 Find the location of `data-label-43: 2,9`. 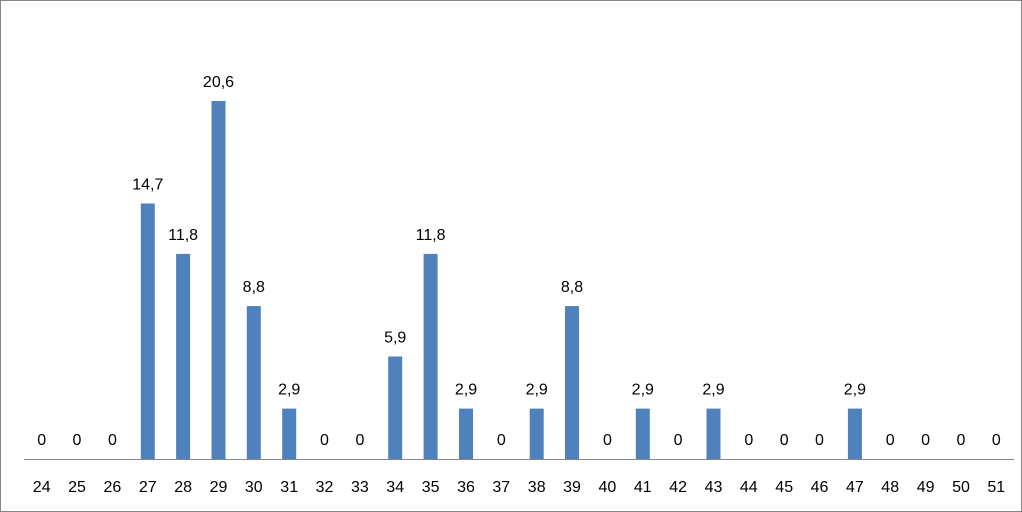

data-label-43: 2,9 is located at coordinates (713, 390).